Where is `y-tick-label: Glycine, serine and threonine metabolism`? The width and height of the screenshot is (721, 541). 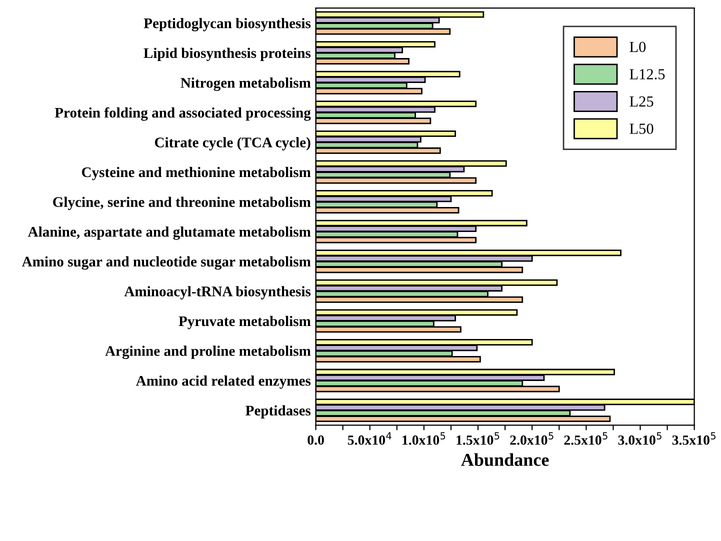 y-tick-label: Glycine, serine and threonine metabolism is located at coordinates (182, 203).